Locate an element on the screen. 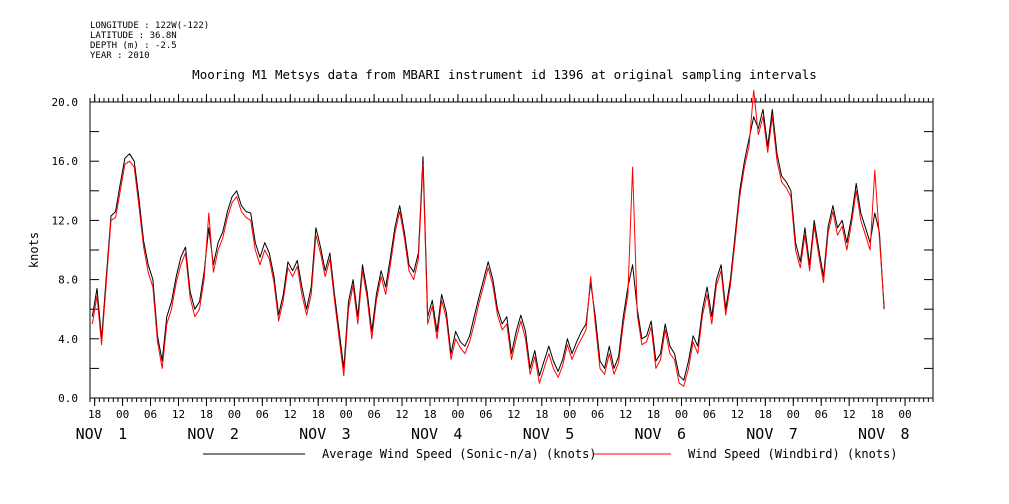  x-day-label: NOV 2 is located at coordinates (213, 434).